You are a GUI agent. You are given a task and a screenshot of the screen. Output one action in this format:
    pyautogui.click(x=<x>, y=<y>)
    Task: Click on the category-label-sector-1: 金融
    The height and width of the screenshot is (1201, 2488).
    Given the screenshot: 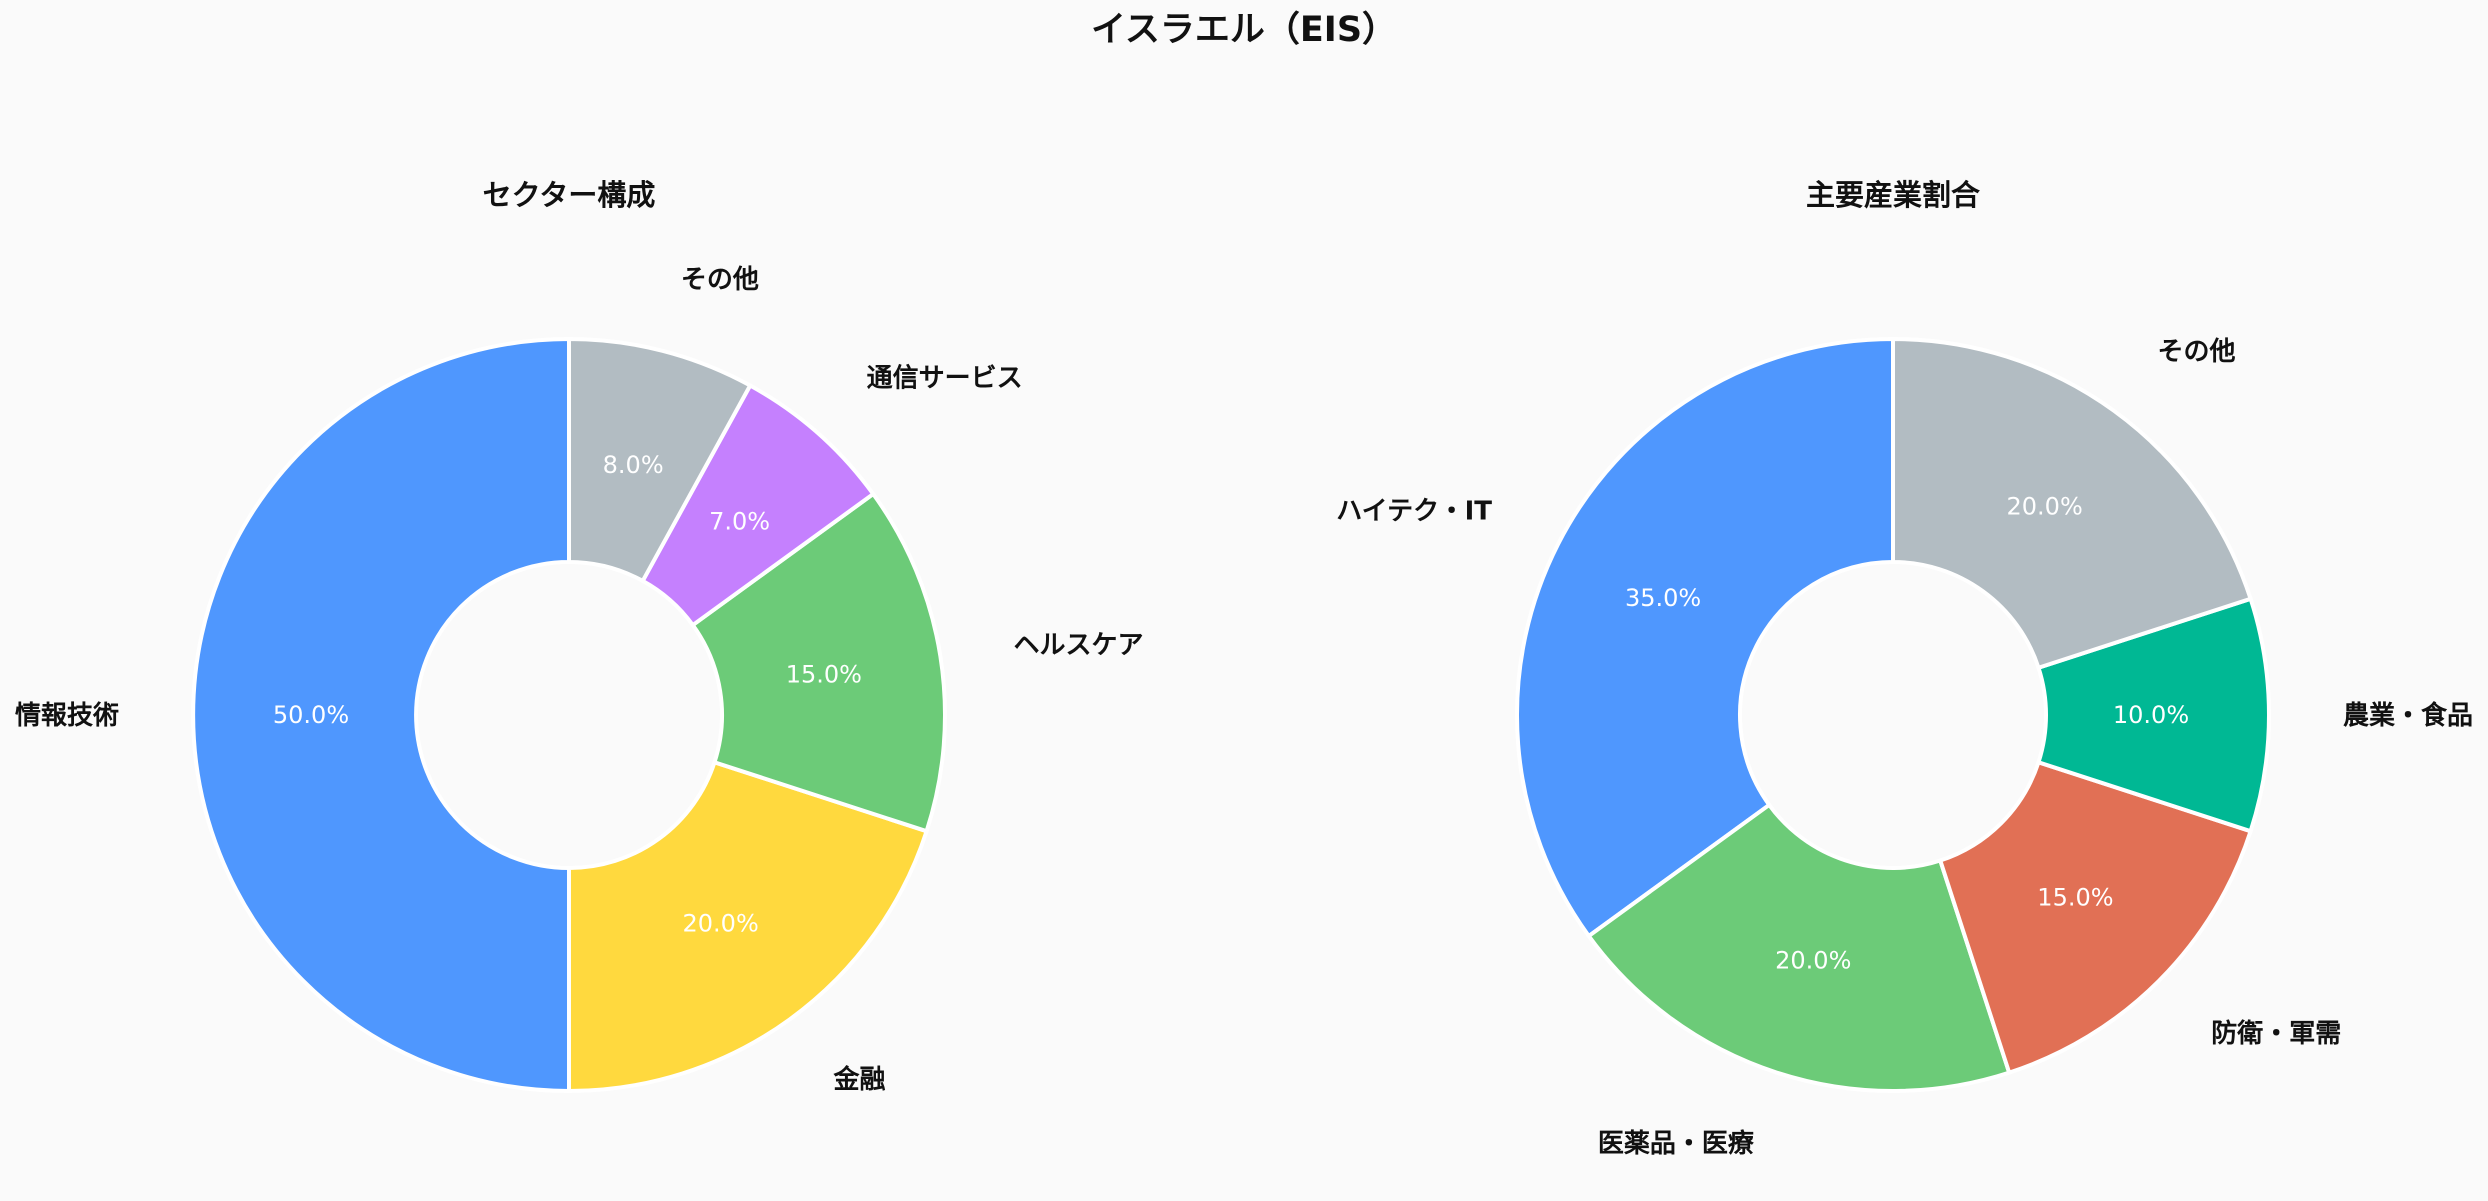 What is the action you would take?
    pyautogui.click(x=859, y=1079)
    